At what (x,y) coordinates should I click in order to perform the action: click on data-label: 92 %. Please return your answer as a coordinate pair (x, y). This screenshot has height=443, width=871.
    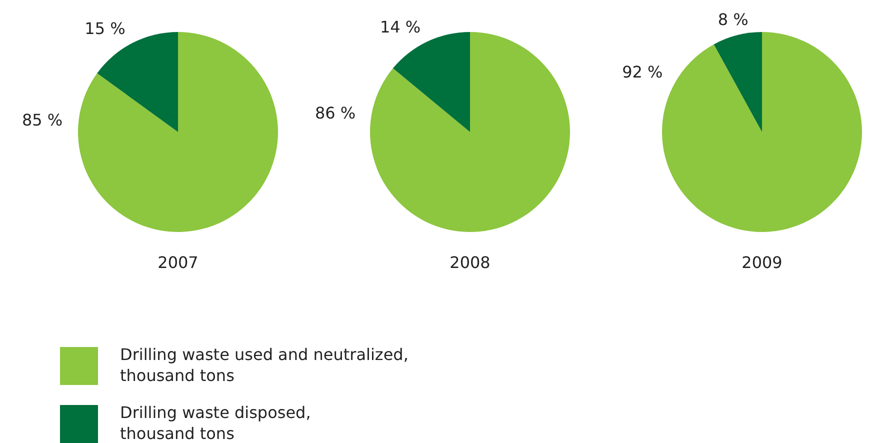
    Looking at the image, I should click on (642, 72).